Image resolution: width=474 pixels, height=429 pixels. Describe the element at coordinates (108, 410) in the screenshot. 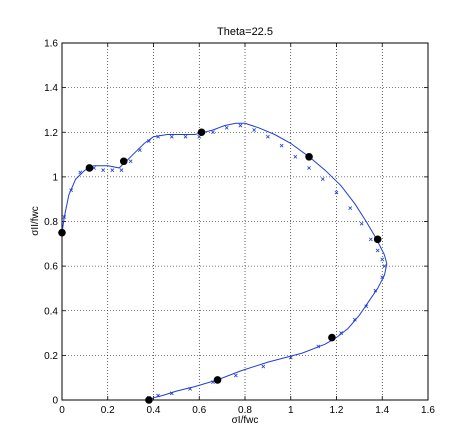

I see `x-tick-label: 0.2` at that location.